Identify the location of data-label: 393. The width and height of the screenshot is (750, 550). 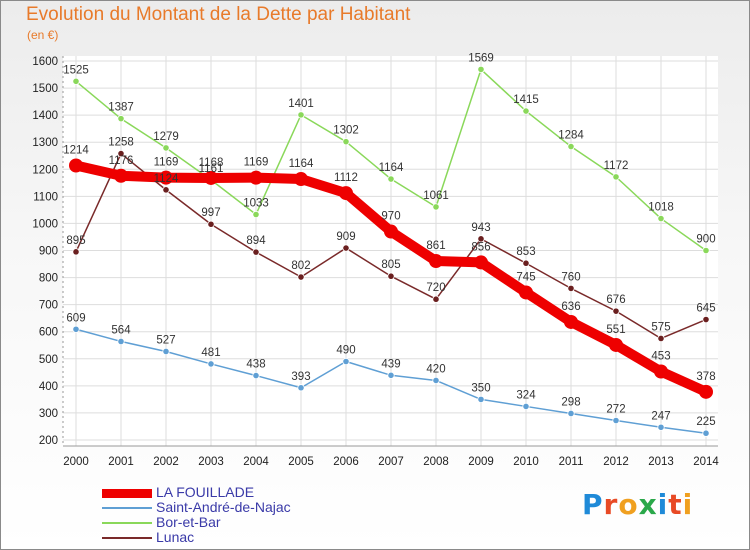
(300, 377).